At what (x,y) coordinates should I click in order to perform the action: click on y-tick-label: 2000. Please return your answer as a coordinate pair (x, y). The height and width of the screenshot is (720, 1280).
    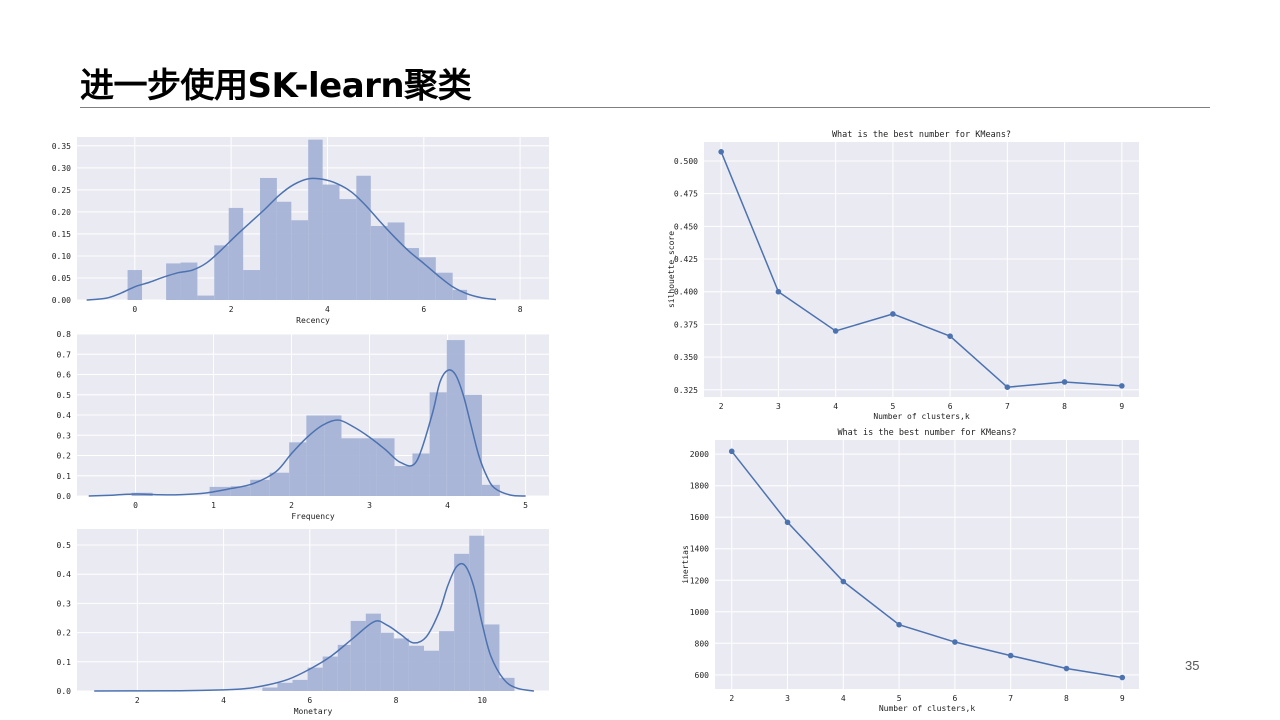
    Looking at the image, I should click on (699, 454).